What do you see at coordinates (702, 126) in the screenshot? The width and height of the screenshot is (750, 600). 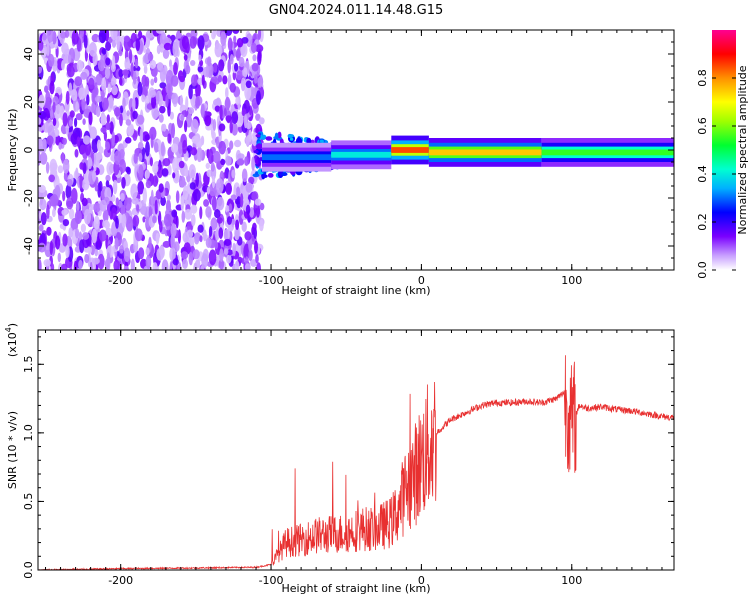 I see `colorbar-tick-label: 0.6` at bounding box center [702, 126].